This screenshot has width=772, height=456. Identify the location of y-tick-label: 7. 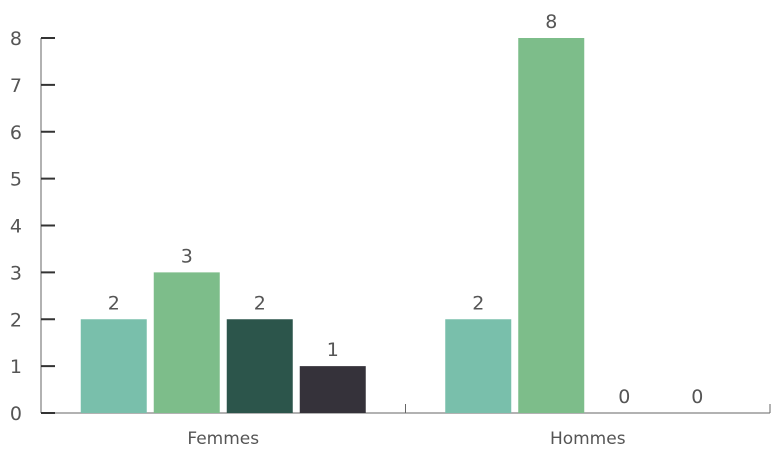
(16, 86).